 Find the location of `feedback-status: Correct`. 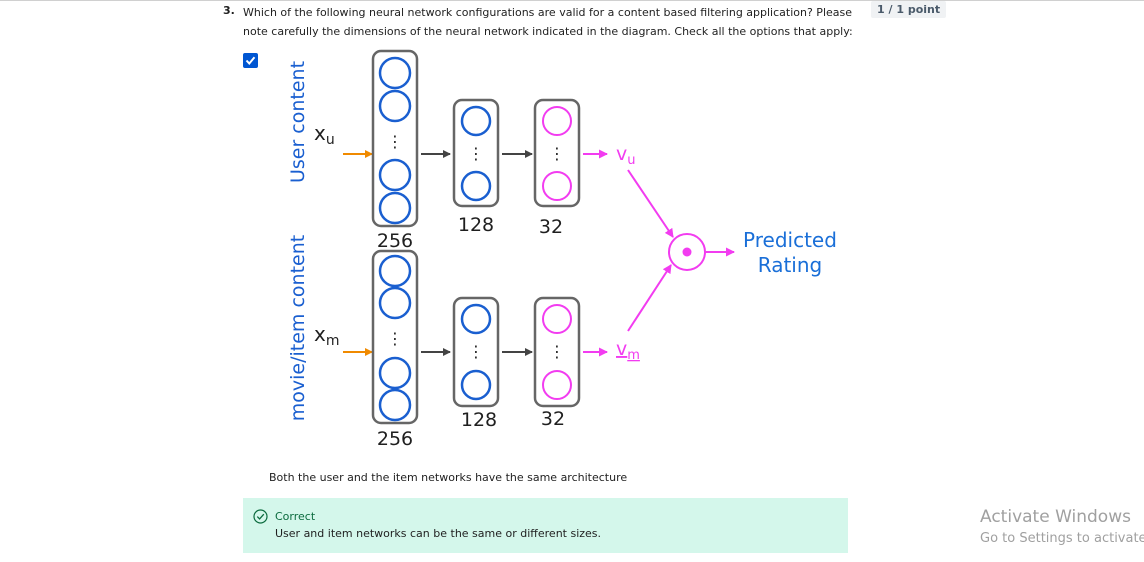

feedback-status: Correct is located at coordinates (295, 516).